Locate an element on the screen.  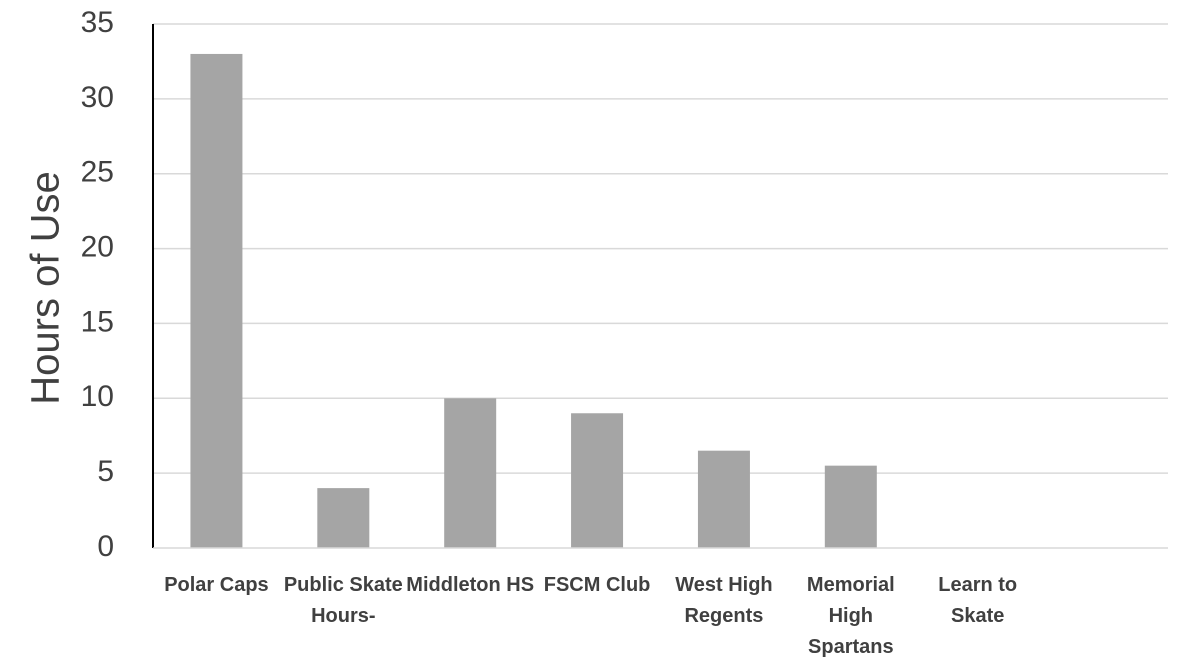
y-tick-label: 10 is located at coordinates (97, 396).